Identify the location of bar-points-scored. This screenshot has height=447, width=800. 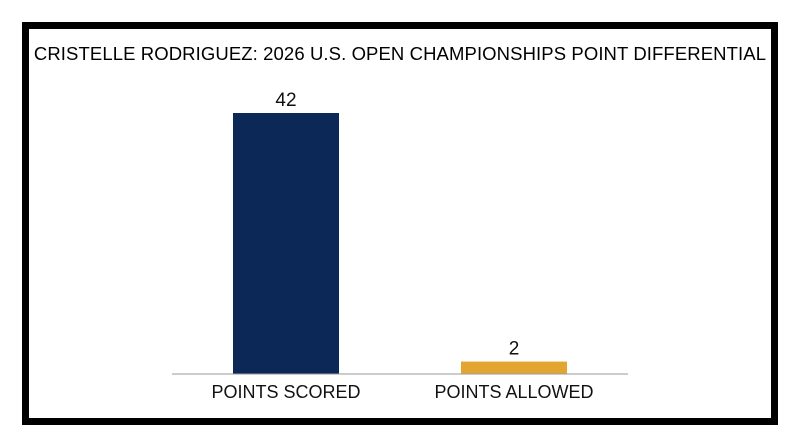
(286, 243).